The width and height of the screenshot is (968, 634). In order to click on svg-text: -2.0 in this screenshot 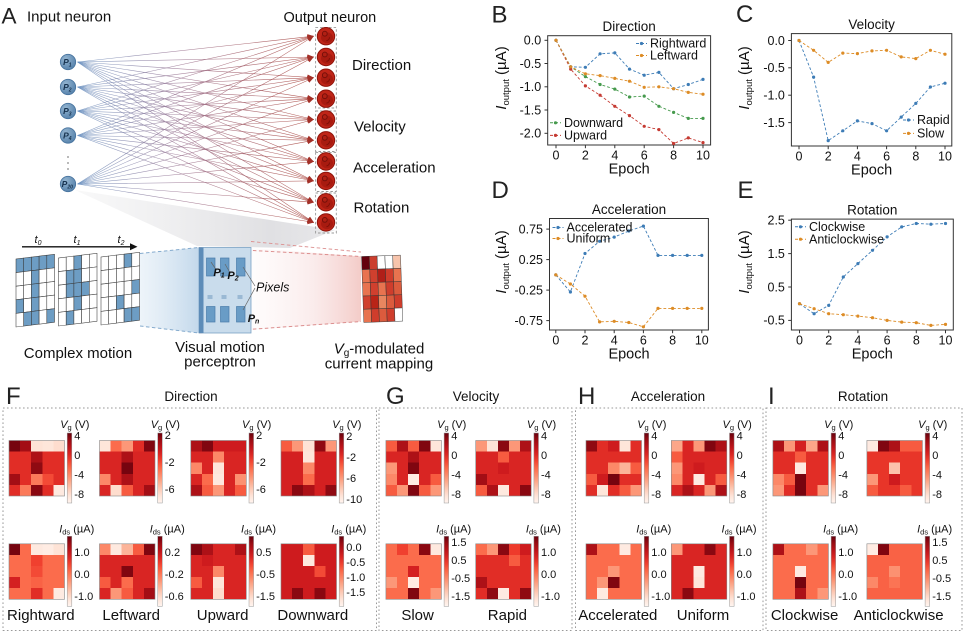, I will do `click(531, 134)`.